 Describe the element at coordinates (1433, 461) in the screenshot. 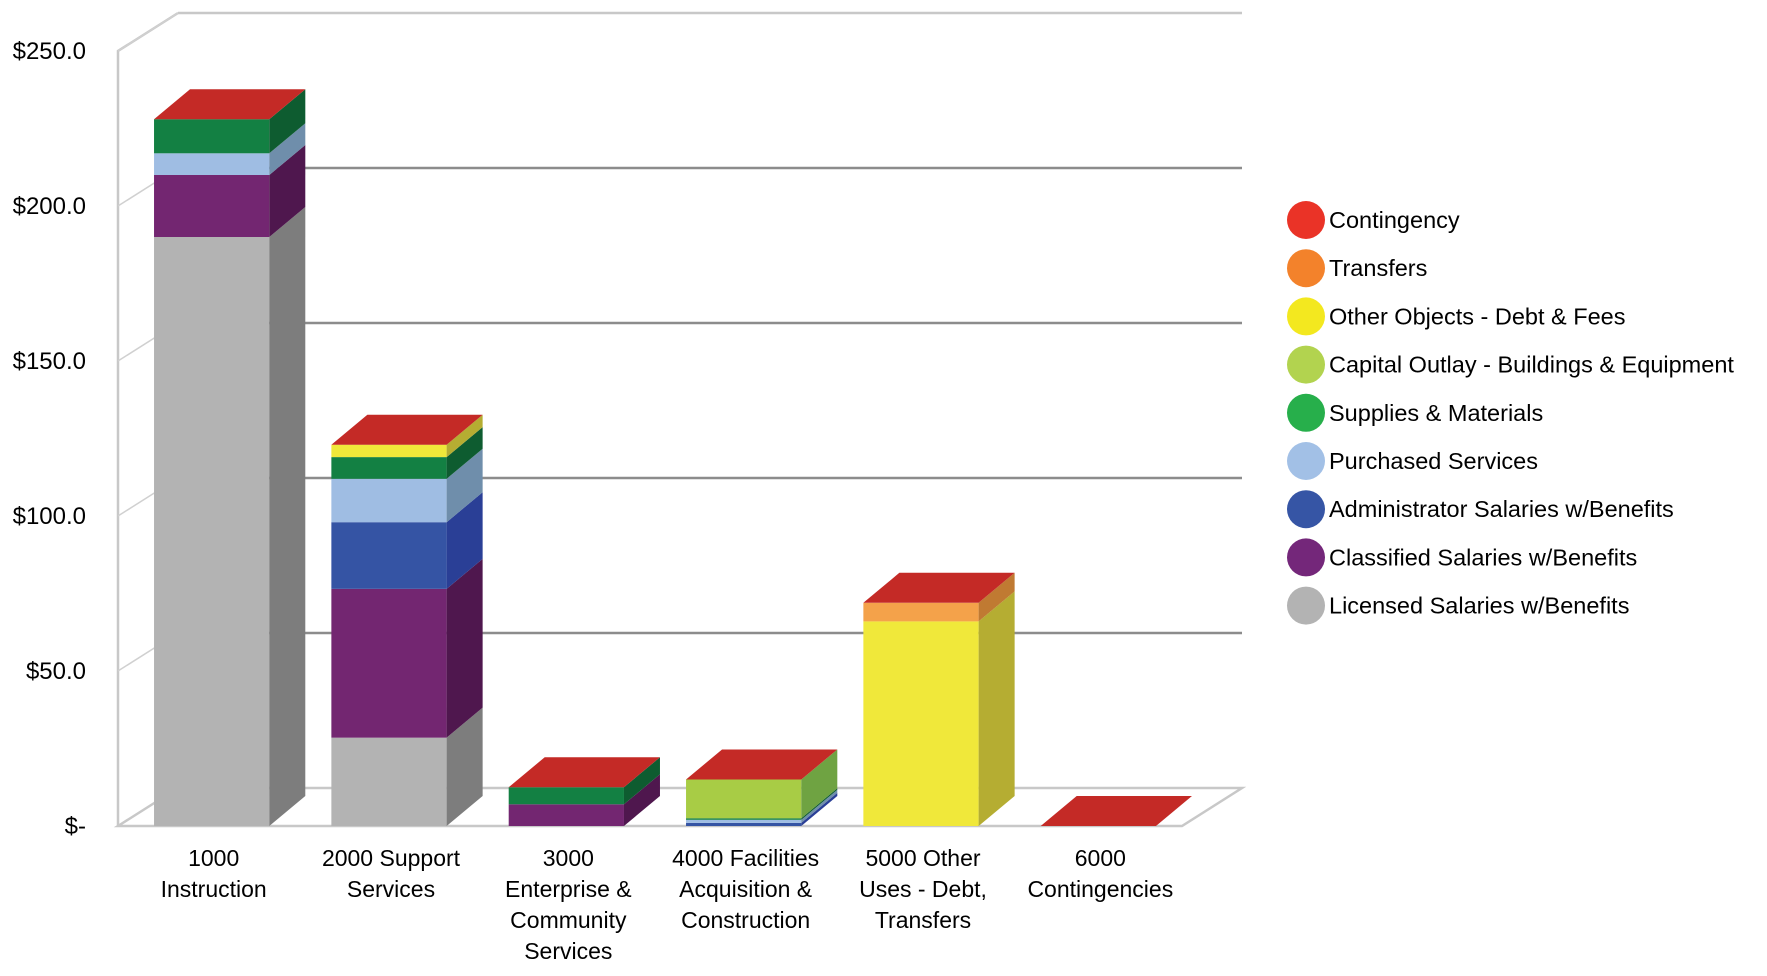

I see `legend-label: Purchased Services` at that location.